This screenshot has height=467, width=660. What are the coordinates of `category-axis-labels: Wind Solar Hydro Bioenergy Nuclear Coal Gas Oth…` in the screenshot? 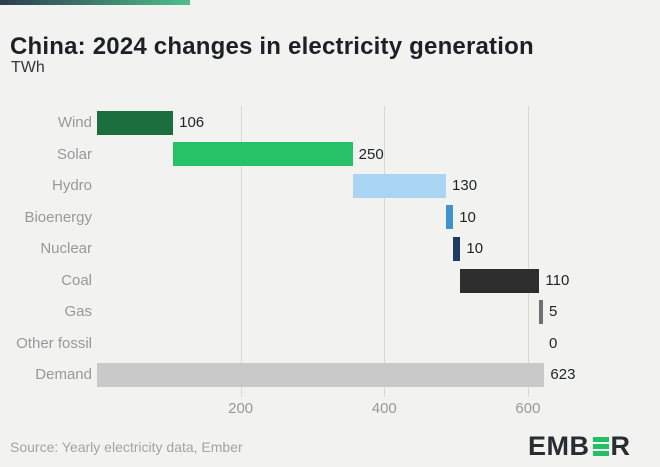 It's located at (46, 249).